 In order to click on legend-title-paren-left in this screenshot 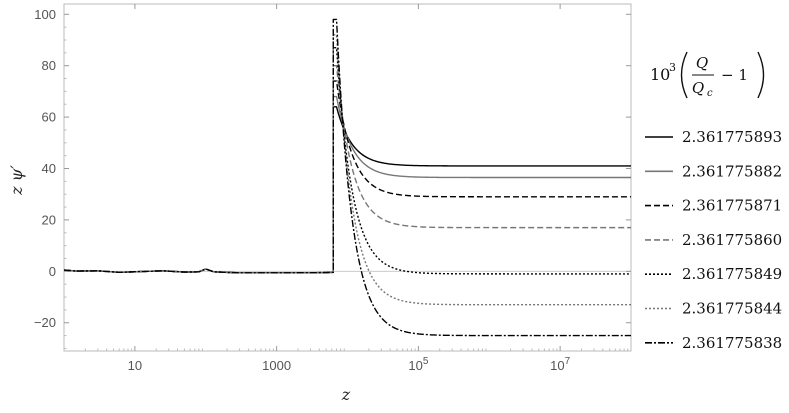, I will do `click(684, 75)`.